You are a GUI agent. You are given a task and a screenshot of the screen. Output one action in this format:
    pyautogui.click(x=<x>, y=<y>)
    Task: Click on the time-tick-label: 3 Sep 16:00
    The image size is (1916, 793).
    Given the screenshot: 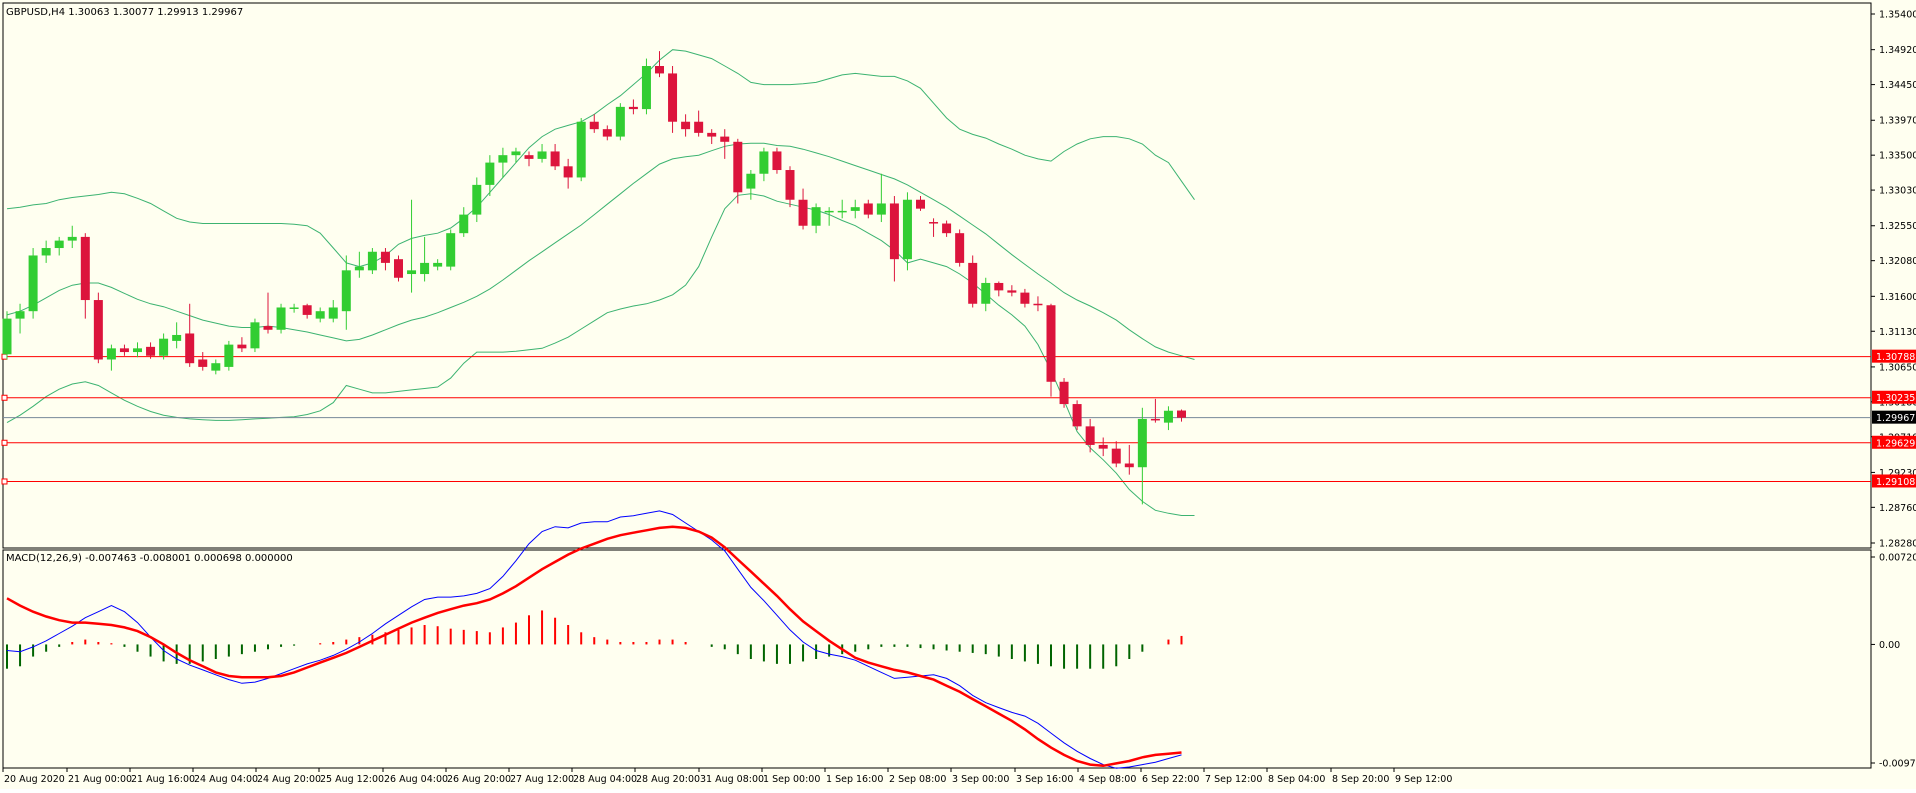 What is the action you would take?
    pyautogui.click(x=1044, y=779)
    